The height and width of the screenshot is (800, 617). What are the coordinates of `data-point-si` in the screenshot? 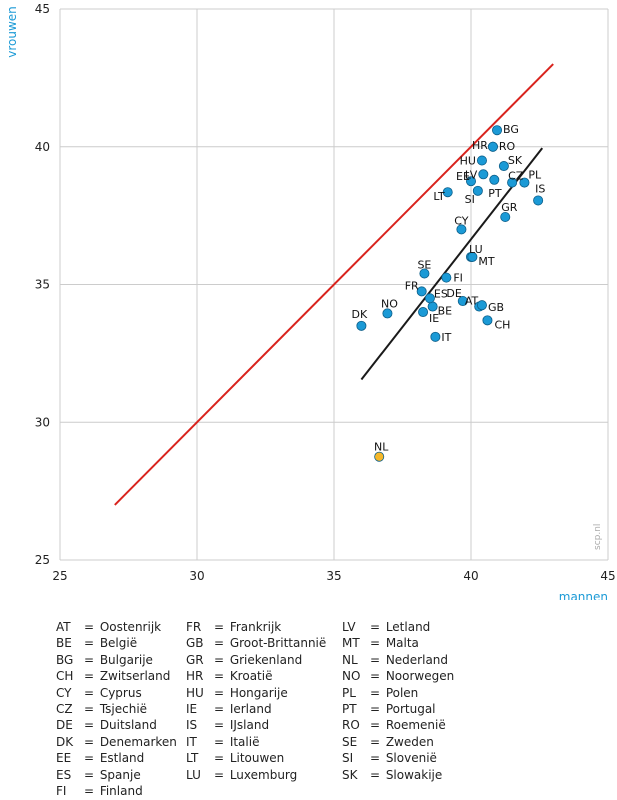 It's located at (477, 190).